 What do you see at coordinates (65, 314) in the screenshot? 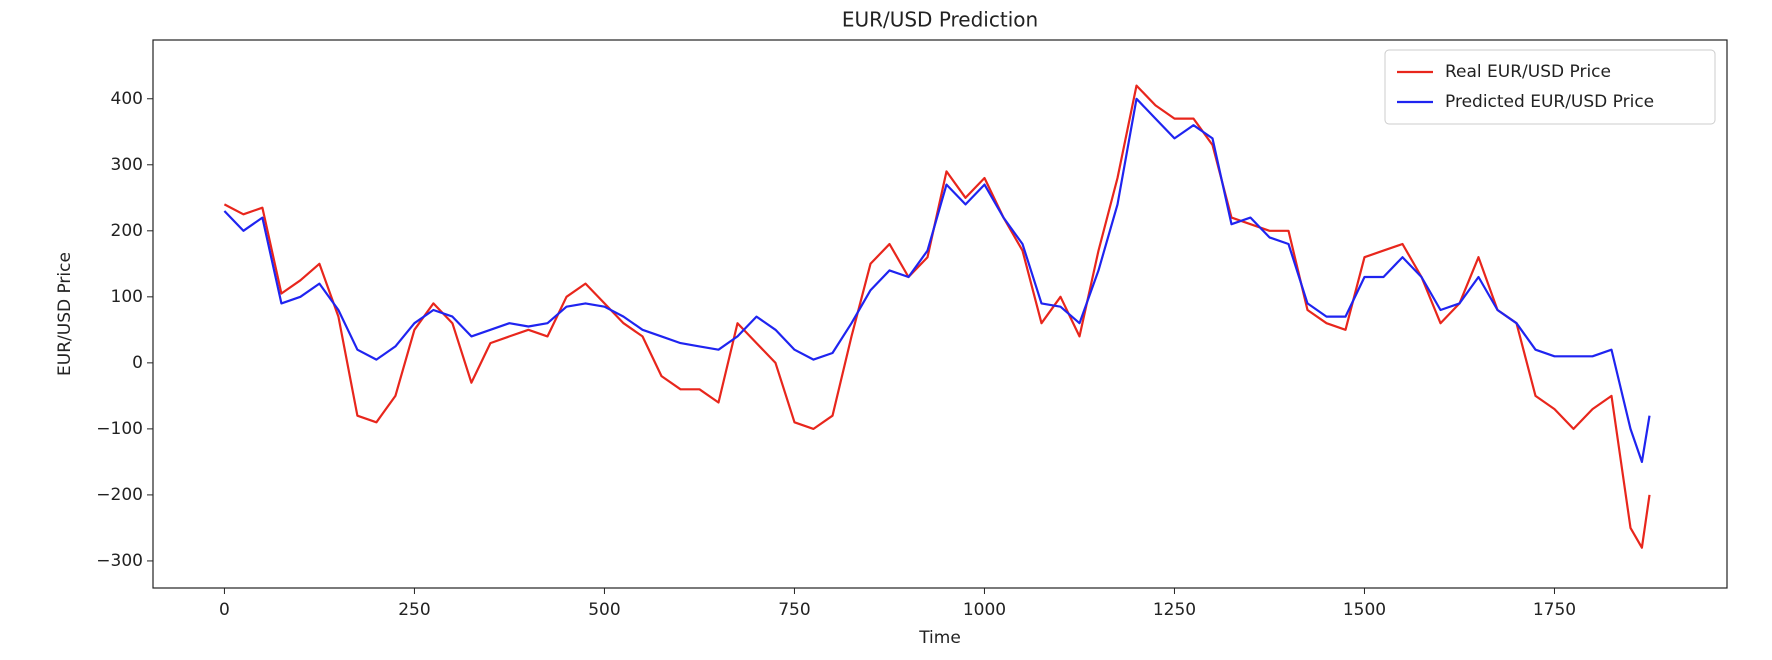
I see `y-axis-label: EUR/USD Price` at bounding box center [65, 314].